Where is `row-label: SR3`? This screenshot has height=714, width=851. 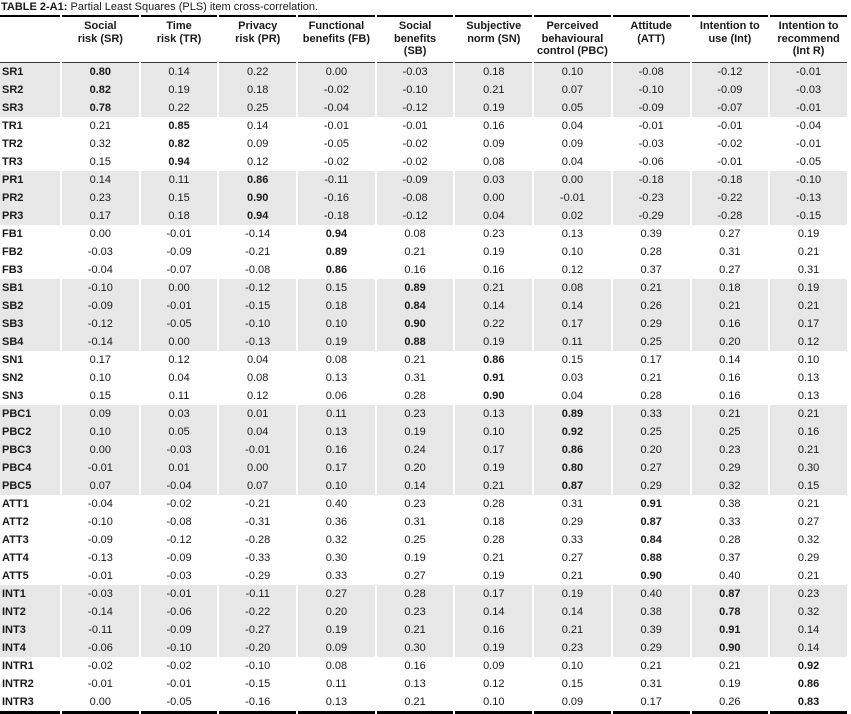 row-label: SR3 is located at coordinates (30, 107).